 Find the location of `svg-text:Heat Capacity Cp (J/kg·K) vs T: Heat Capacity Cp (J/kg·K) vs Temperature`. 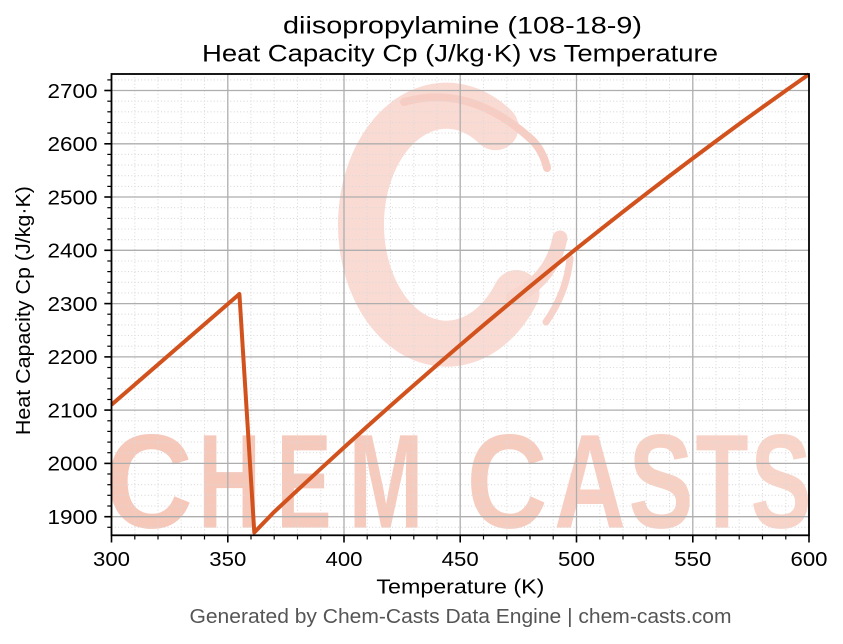

svg-text:Heat Capacity Cp (J/kg·K) vs T: Heat Capacity Cp (J/kg·K) vs Temperature is located at coordinates (460, 54).